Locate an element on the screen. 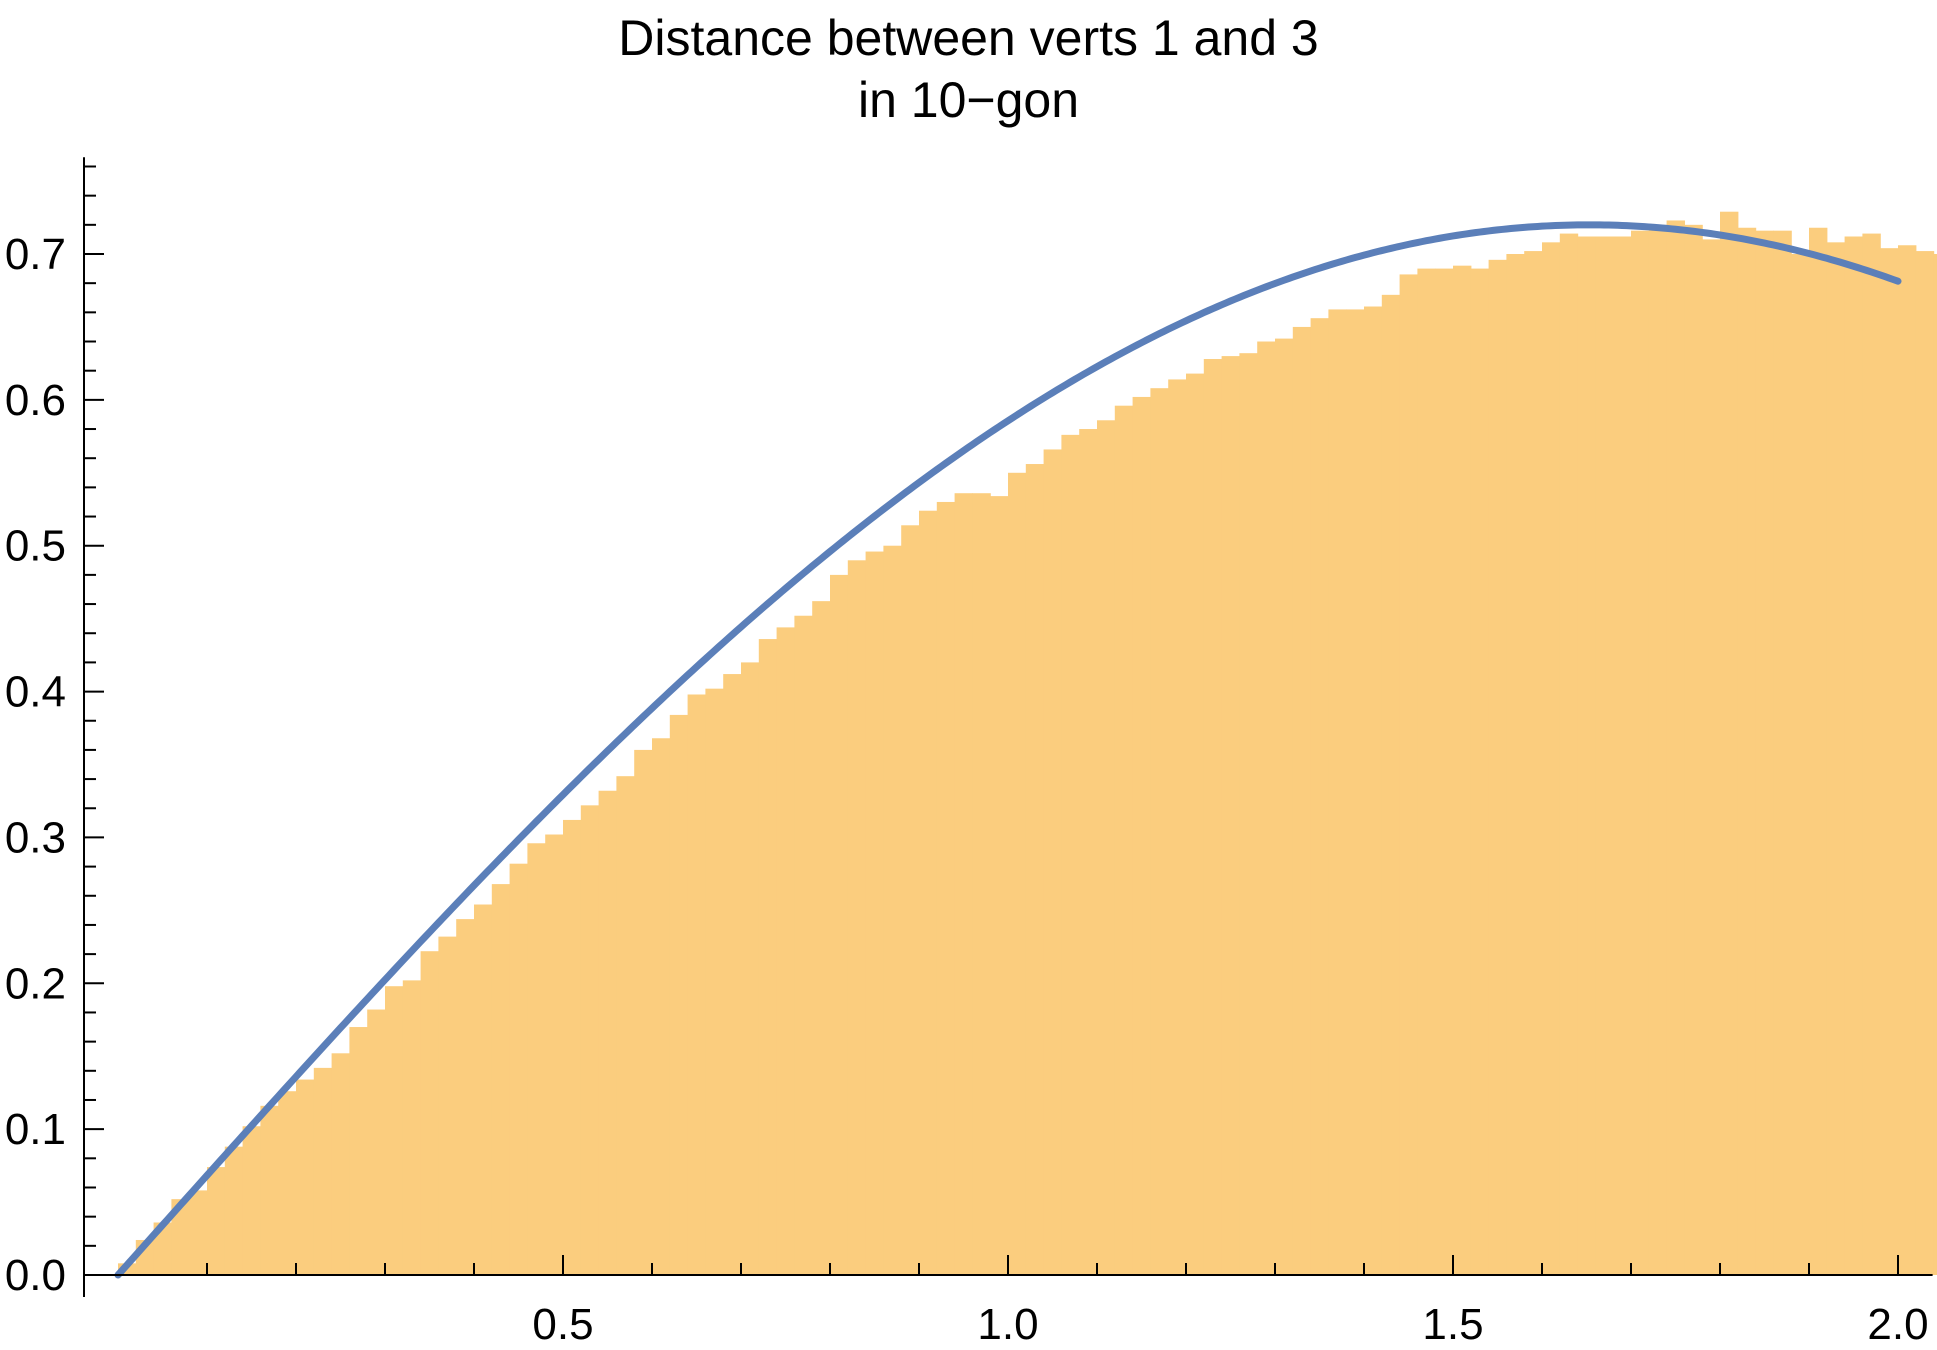 The height and width of the screenshot is (1350, 1937). y-tick-label: 0.2 is located at coordinates (35, 983).